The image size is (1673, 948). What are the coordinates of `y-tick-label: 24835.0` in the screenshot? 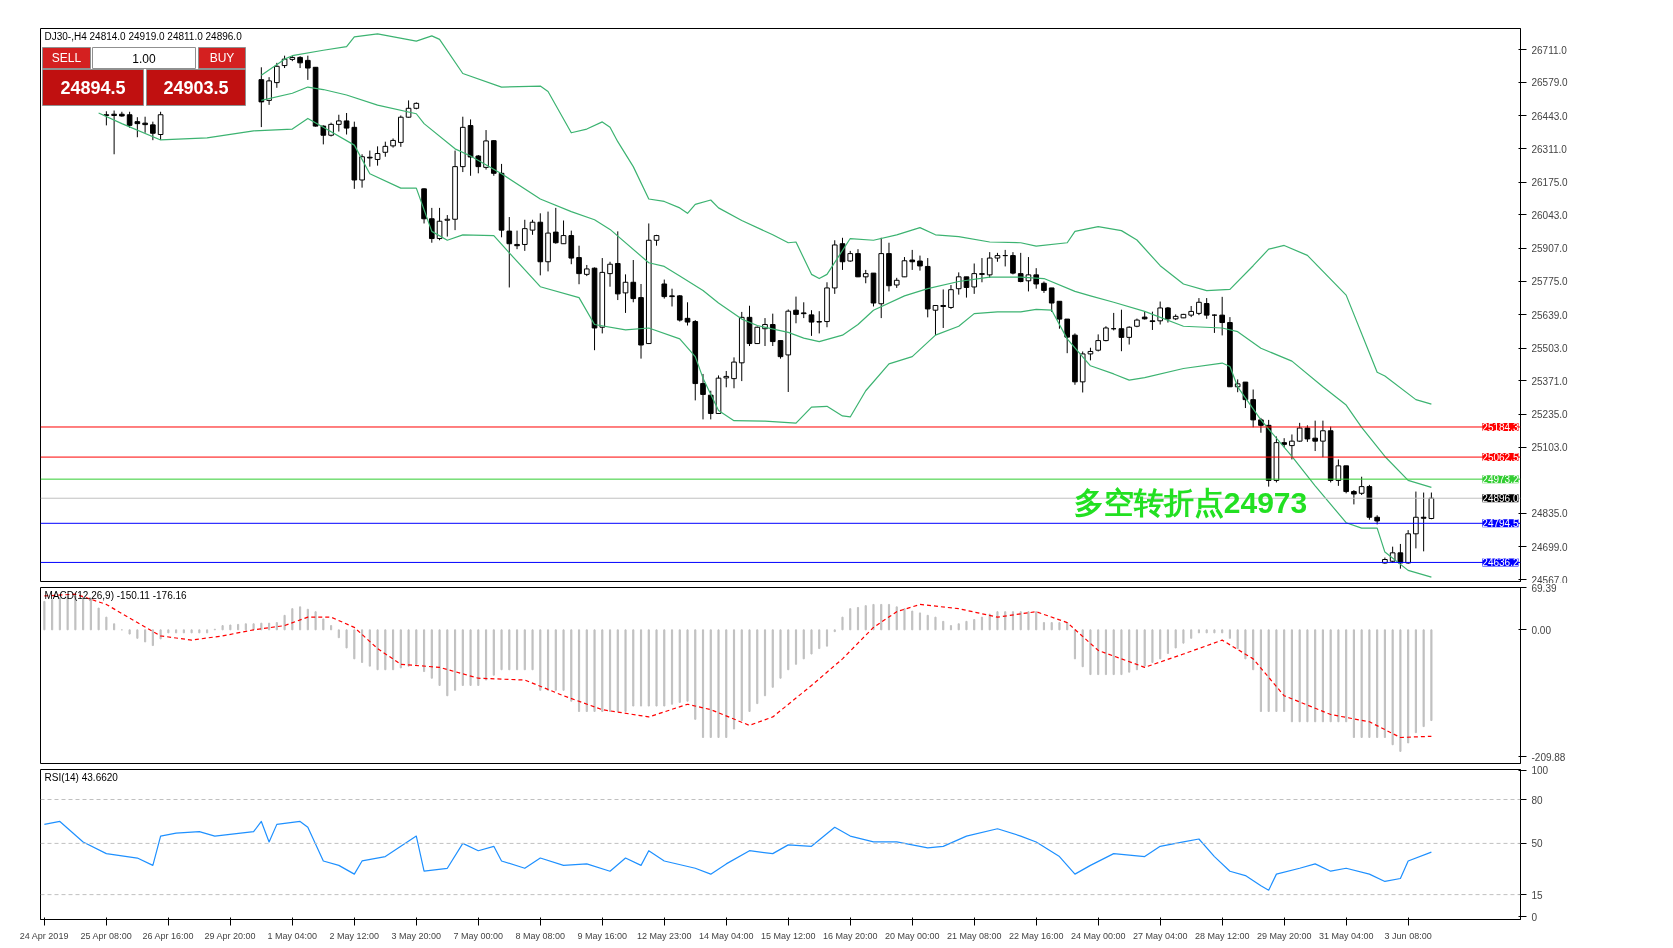 It's located at (1550, 514).